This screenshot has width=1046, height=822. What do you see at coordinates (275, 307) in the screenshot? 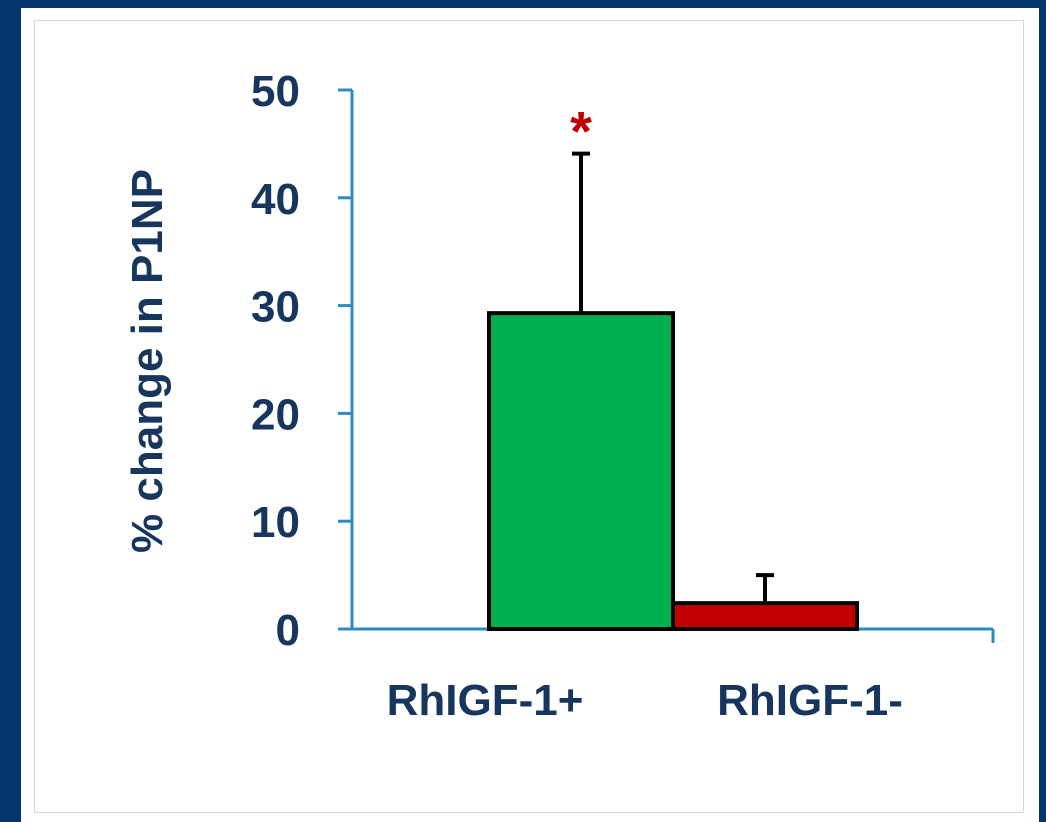
I see `y-tick-label-30: 30` at bounding box center [275, 307].